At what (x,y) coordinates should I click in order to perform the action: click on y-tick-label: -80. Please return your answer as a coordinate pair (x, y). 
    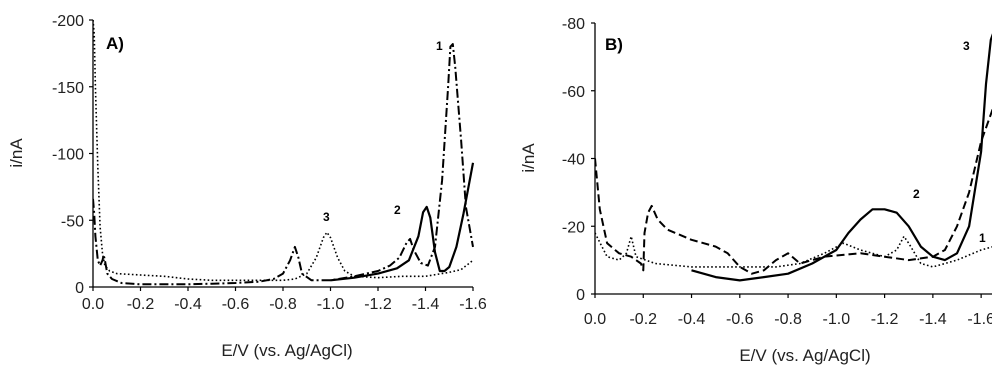
    Looking at the image, I should click on (573, 24).